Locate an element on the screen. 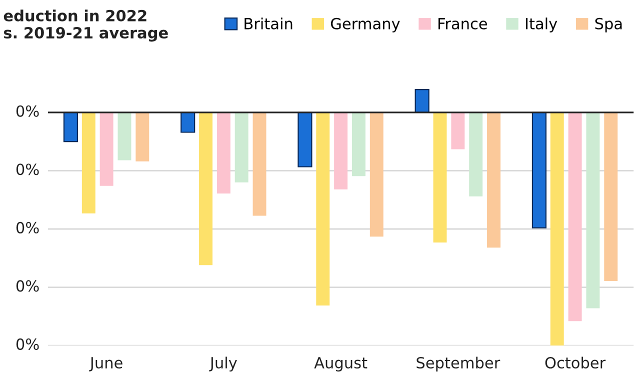  x-tick-label: July is located at coordinates (223, 364).